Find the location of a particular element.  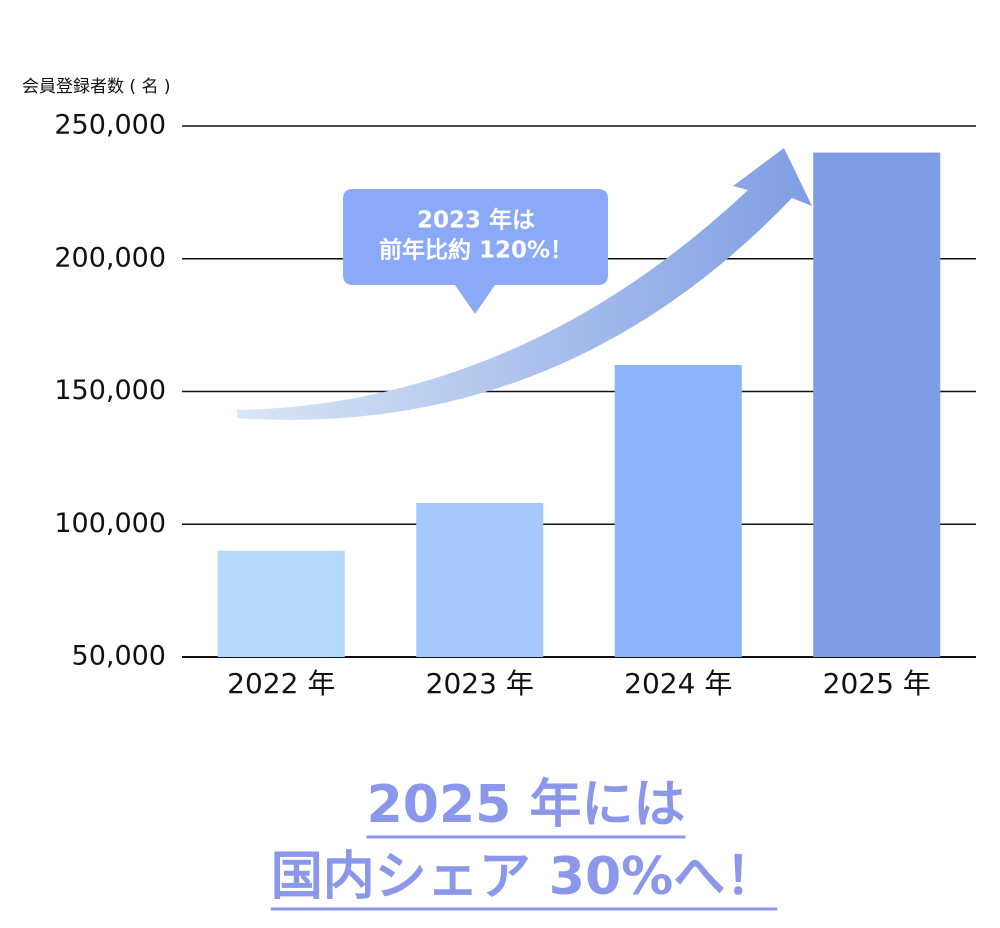

headline: 2025 年には is located at coordinates (526, 805).